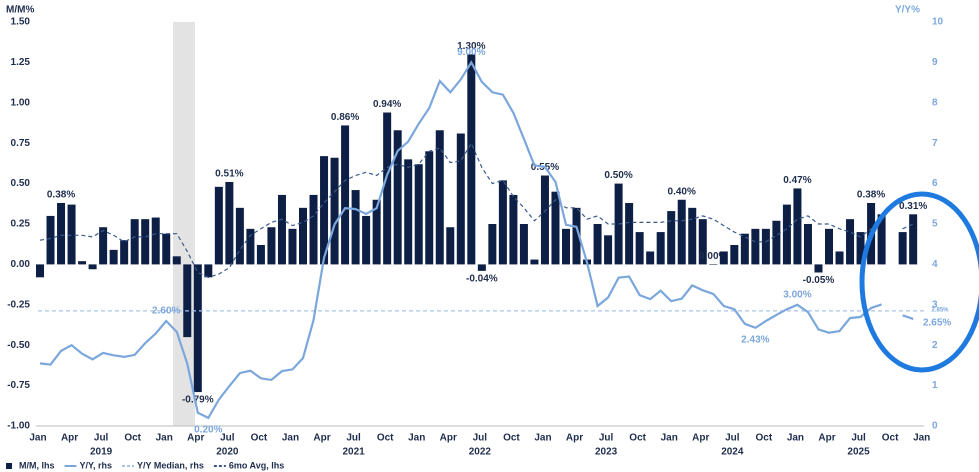  What do you see at coordinates (18, 385) in the screenshot?
I see `y-tick-label: -0.75` at bounding box center [18, 385].